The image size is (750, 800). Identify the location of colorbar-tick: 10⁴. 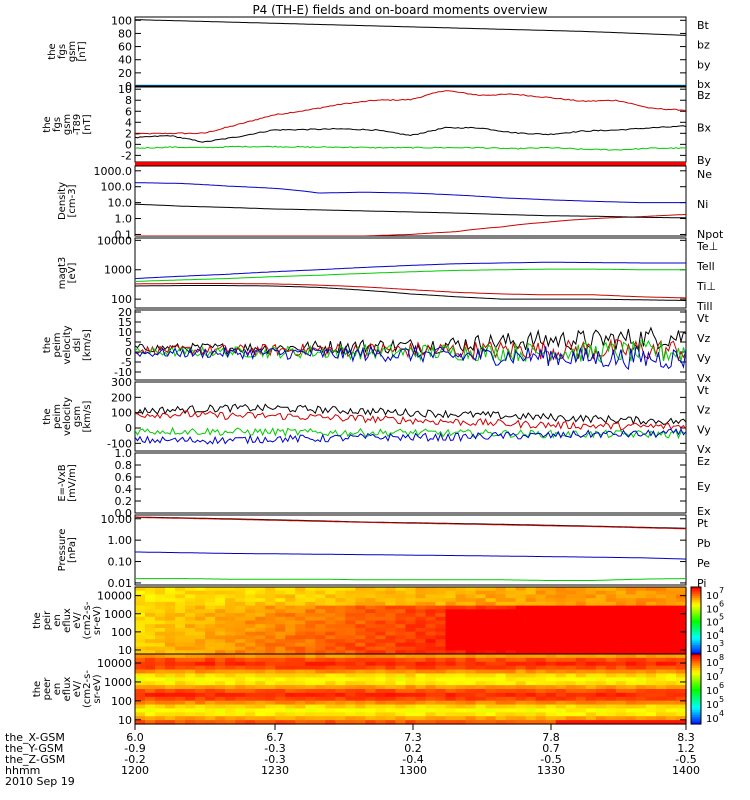
(715, 634).